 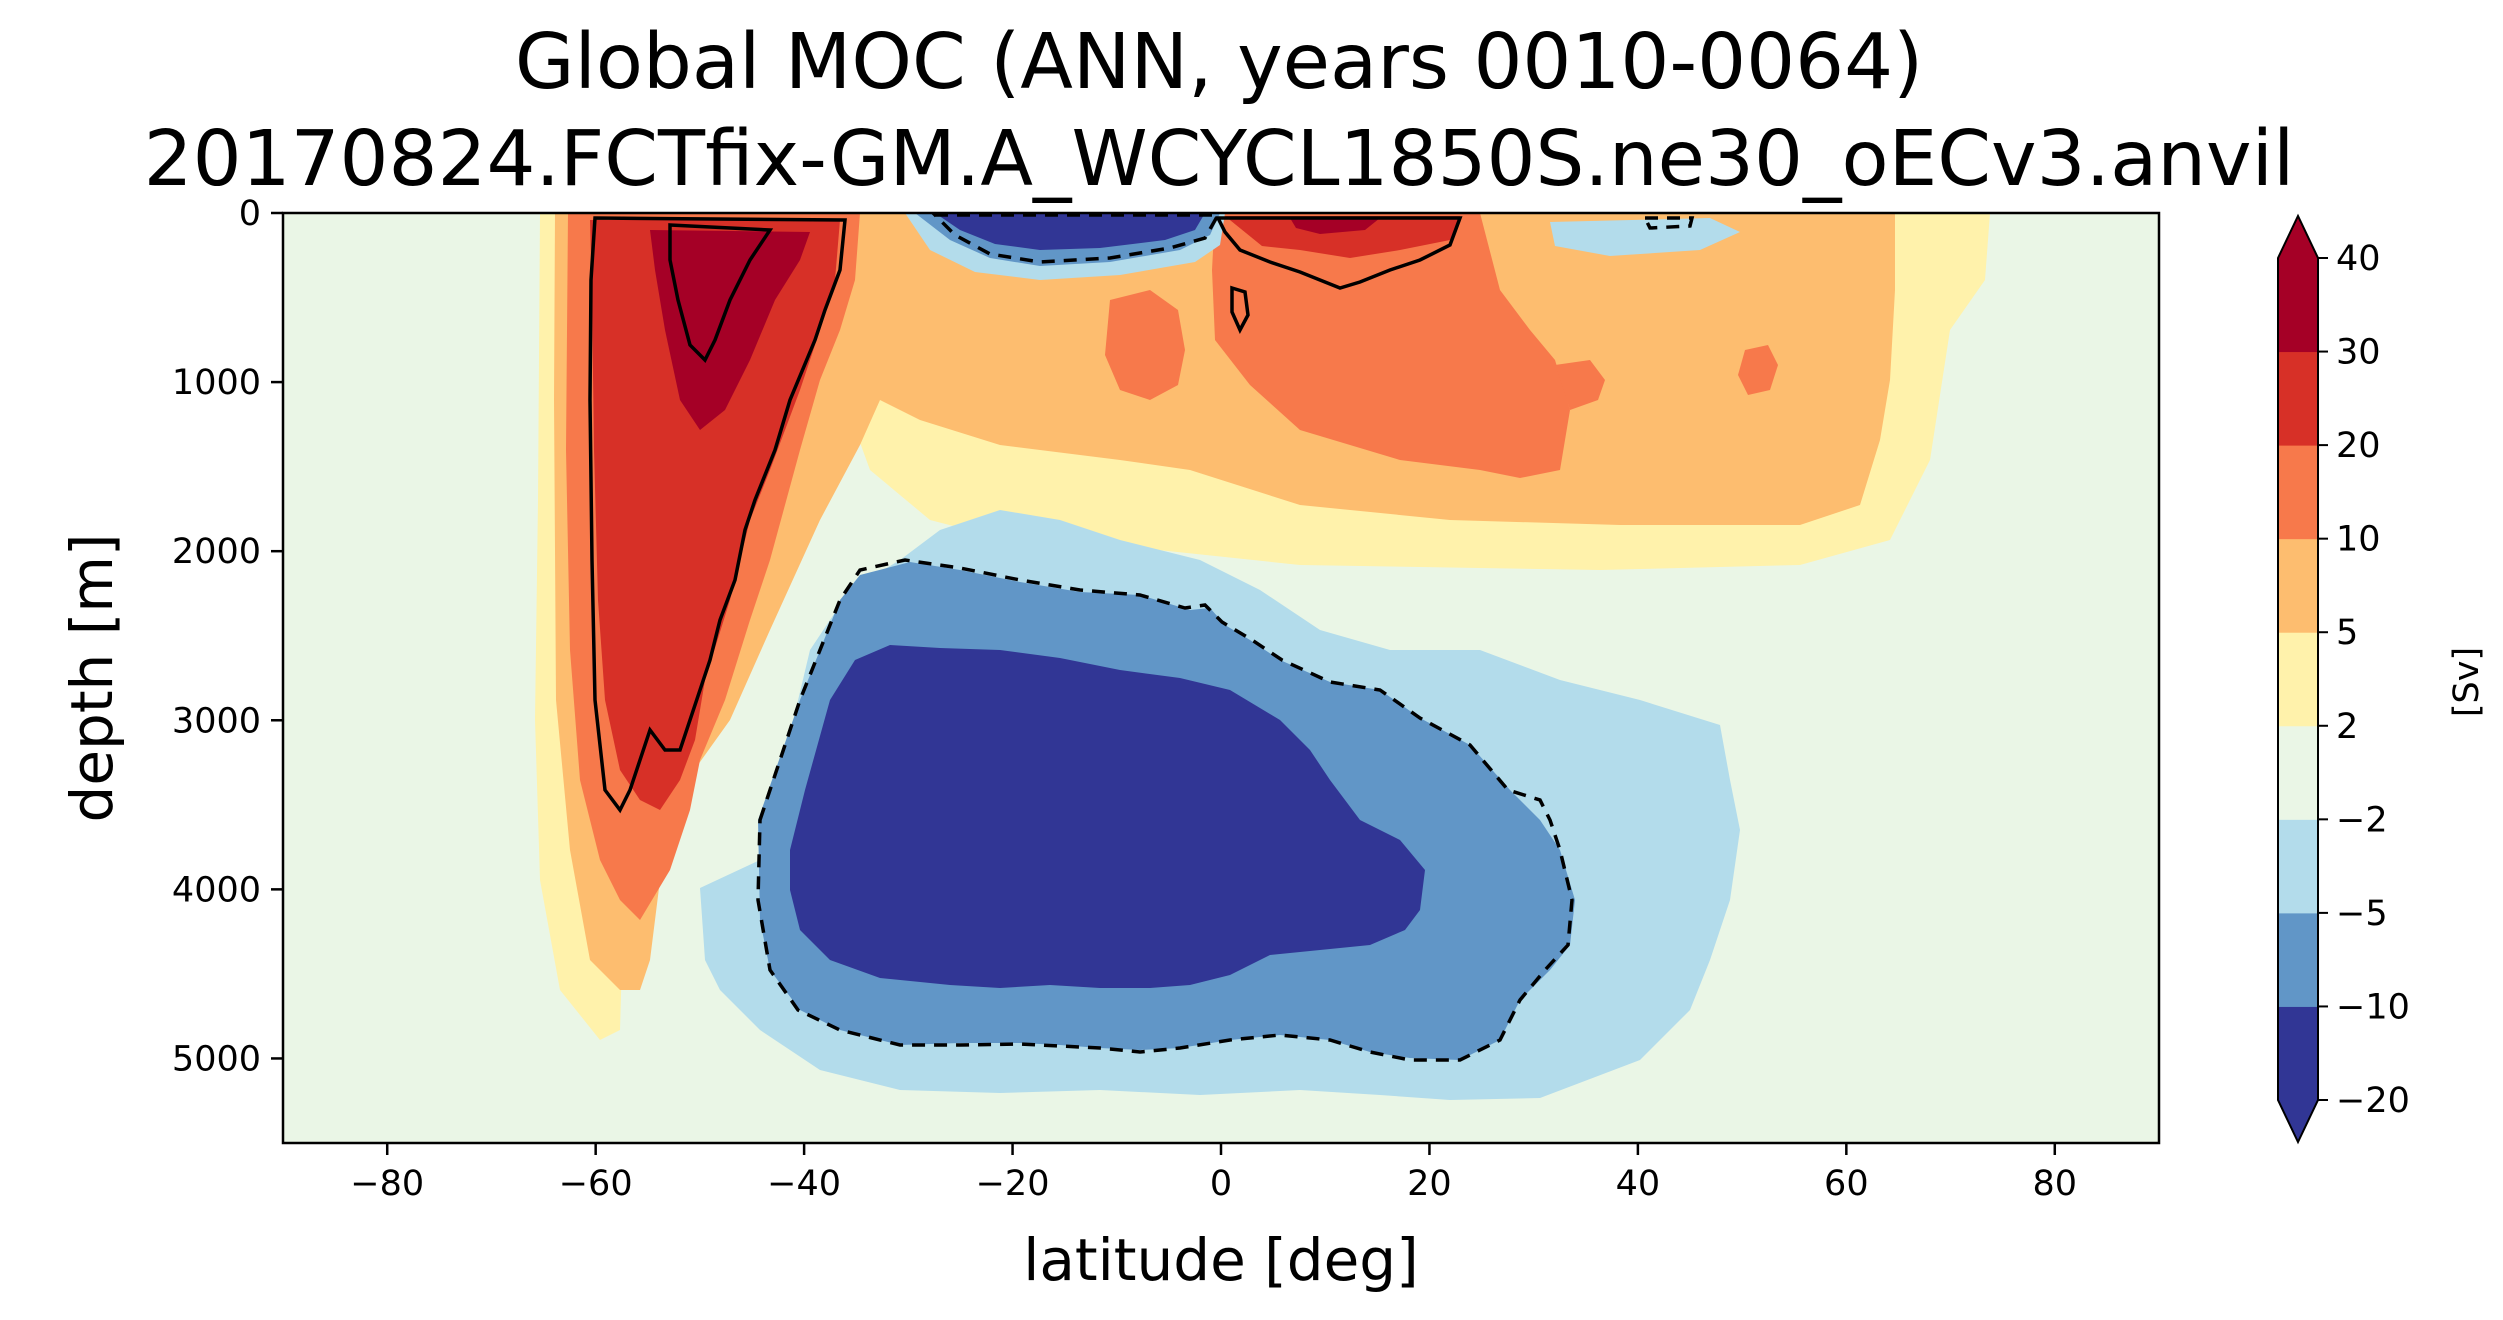 I want to click on y-axis-ticks: 0 1000 2000 3000 4000 5000, so click(x=227, y=636).